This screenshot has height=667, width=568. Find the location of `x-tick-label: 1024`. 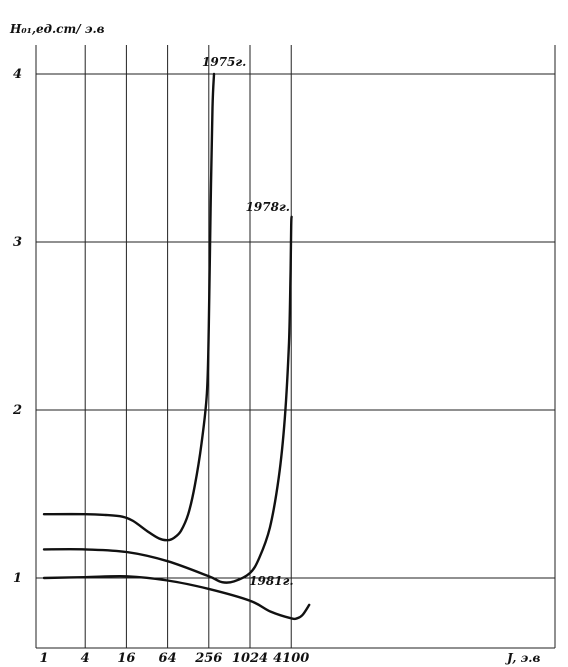

x-tick-label: 1024 is located at coordinates (250, 658).